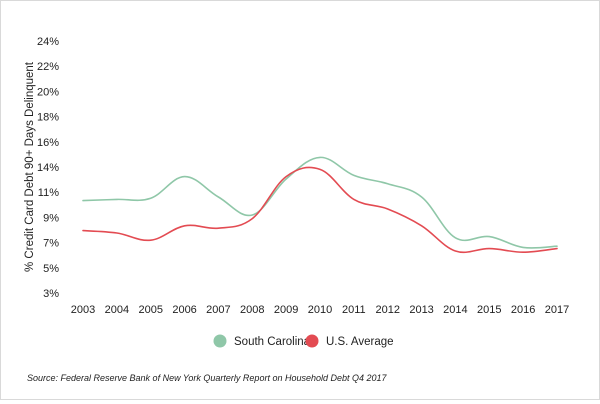 Image resolution: width=600 pixels, height=404 pixels. What do you see at coordinates (523, 310) in the screenshot?
I see `x-tick-label: 2016` at bounding box center [523, 310].